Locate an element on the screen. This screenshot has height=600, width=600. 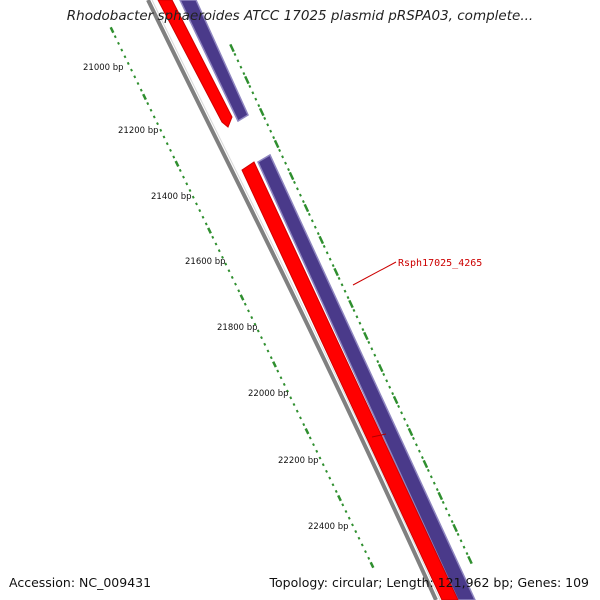
gene-label-leader is located at coordinates (374, 273).